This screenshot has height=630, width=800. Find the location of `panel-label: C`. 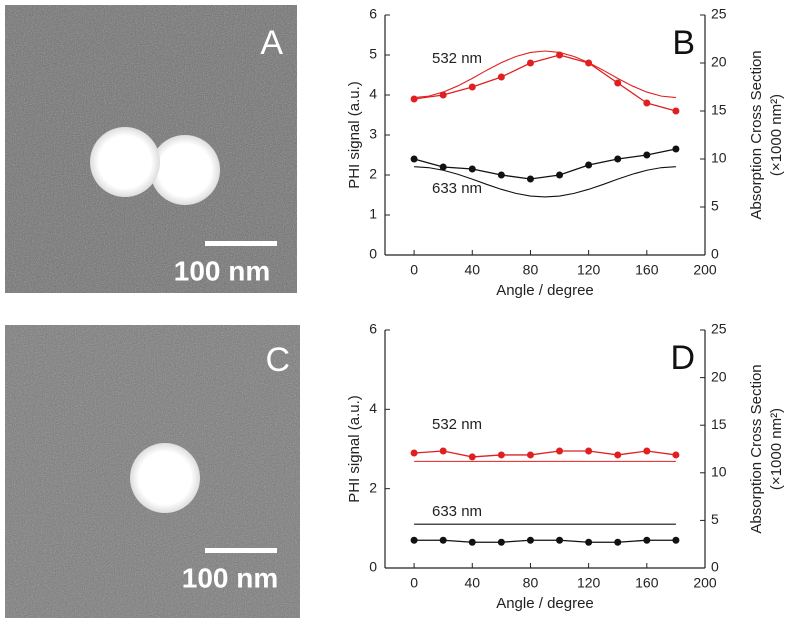

panel-label: C is located at coordinates (277, 360).